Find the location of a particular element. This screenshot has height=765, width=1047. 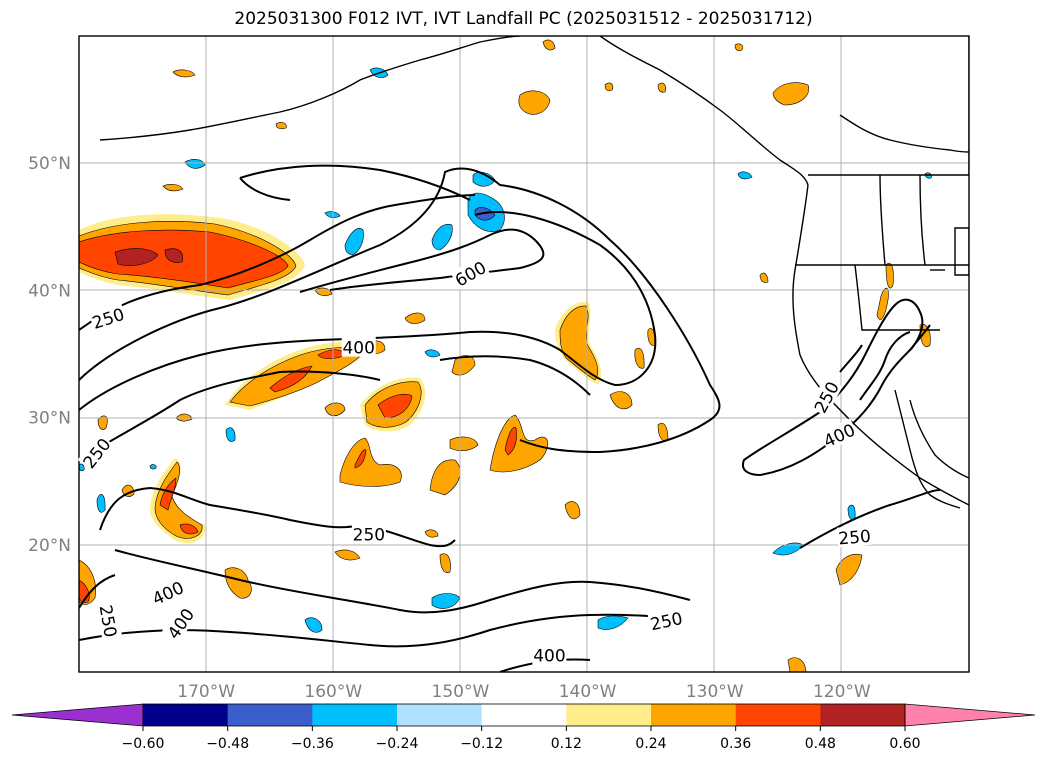

longitude-labels: 170°W 160°W 150°W 140°W 130°W 120°W is located at coordinates (524, 692).